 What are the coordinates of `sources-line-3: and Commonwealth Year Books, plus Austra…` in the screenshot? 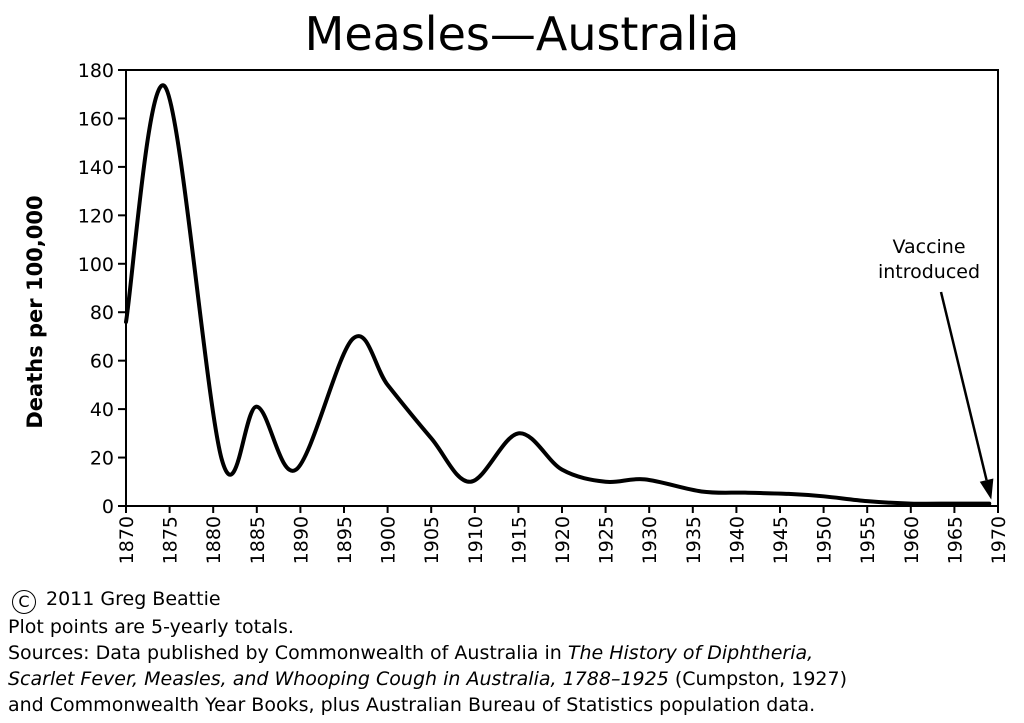 It's located at (412, 705).